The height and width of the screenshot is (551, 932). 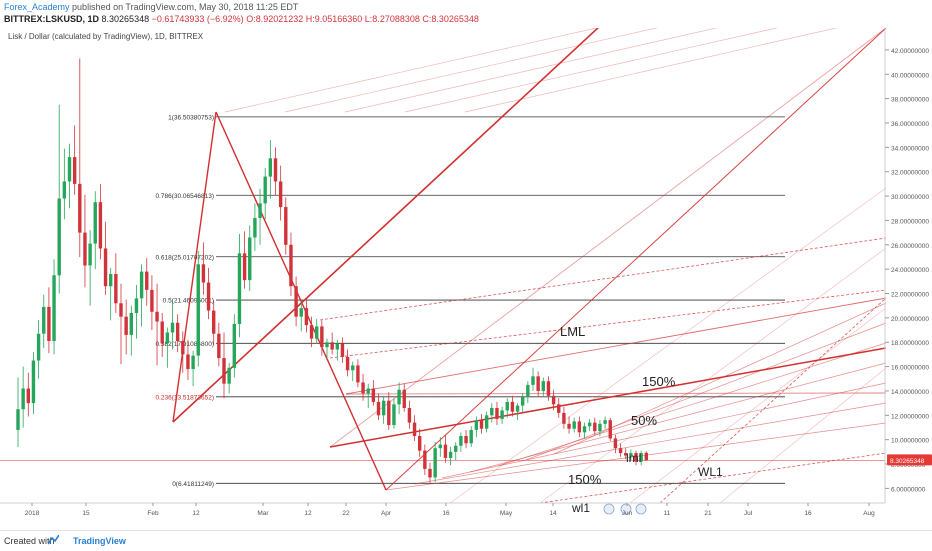 I want to click on fan-line, so click(x=471, y=70).